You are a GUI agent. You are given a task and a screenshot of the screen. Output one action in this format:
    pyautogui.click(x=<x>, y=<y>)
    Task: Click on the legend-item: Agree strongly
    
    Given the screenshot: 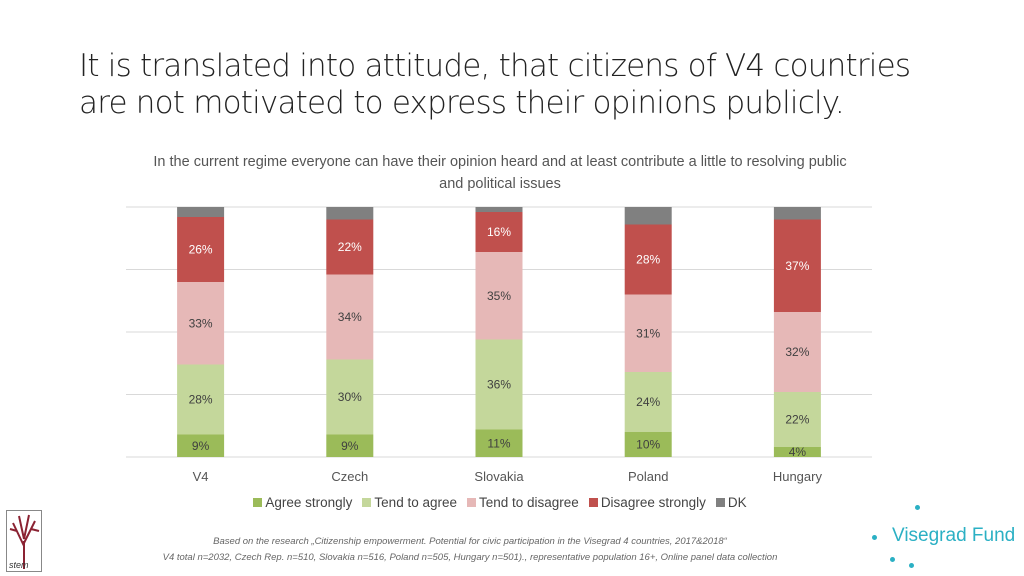 What is the action you would take?
    pyautogui.click(x=302, y=502)
    